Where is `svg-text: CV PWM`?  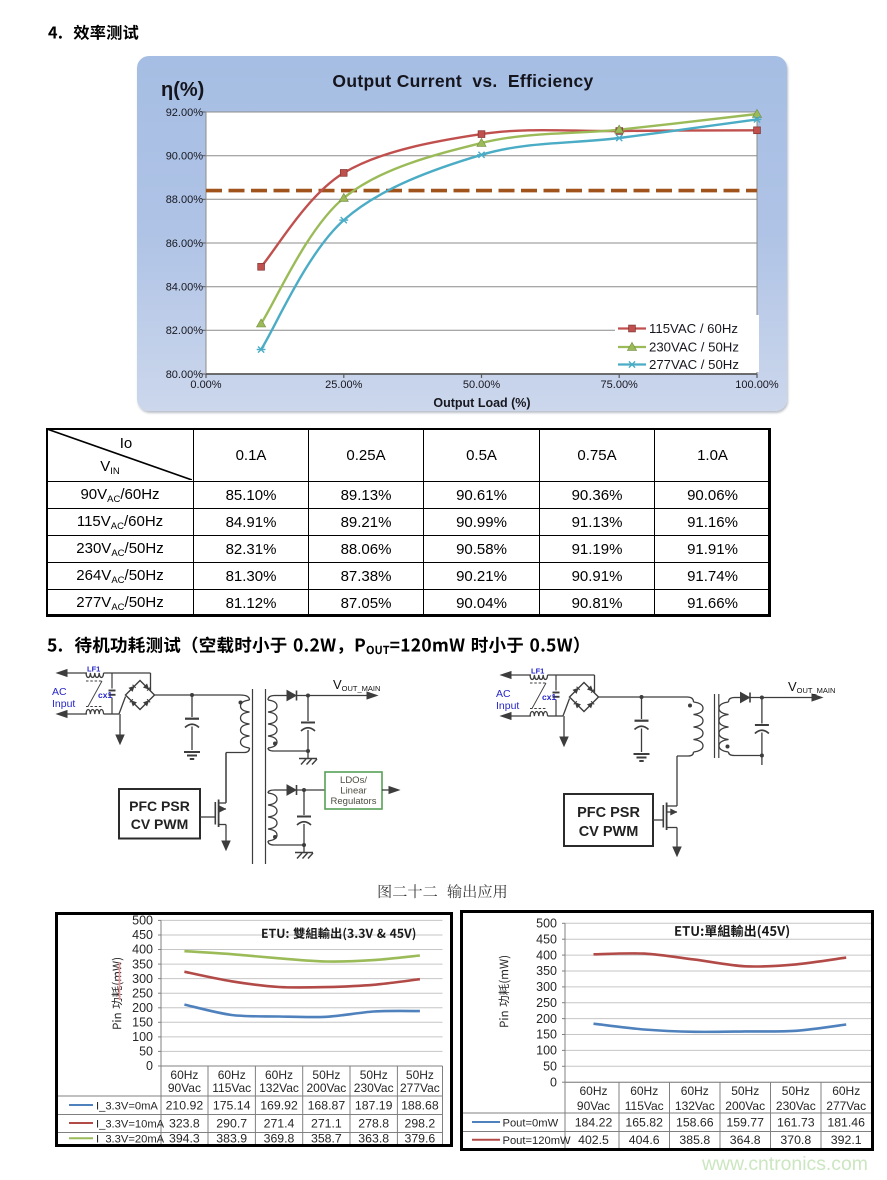
svg-text: CV PWM is located at coordinates (609, 832).